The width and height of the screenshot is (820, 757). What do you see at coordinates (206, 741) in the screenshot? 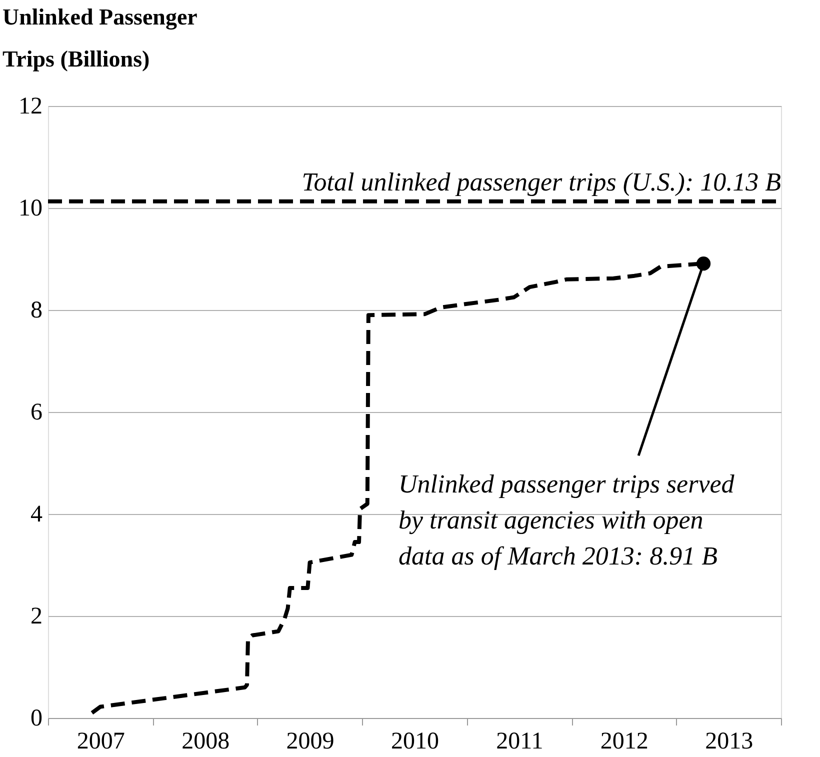
I see `x-tick-label: 2008` at bounding box center [206, 741].